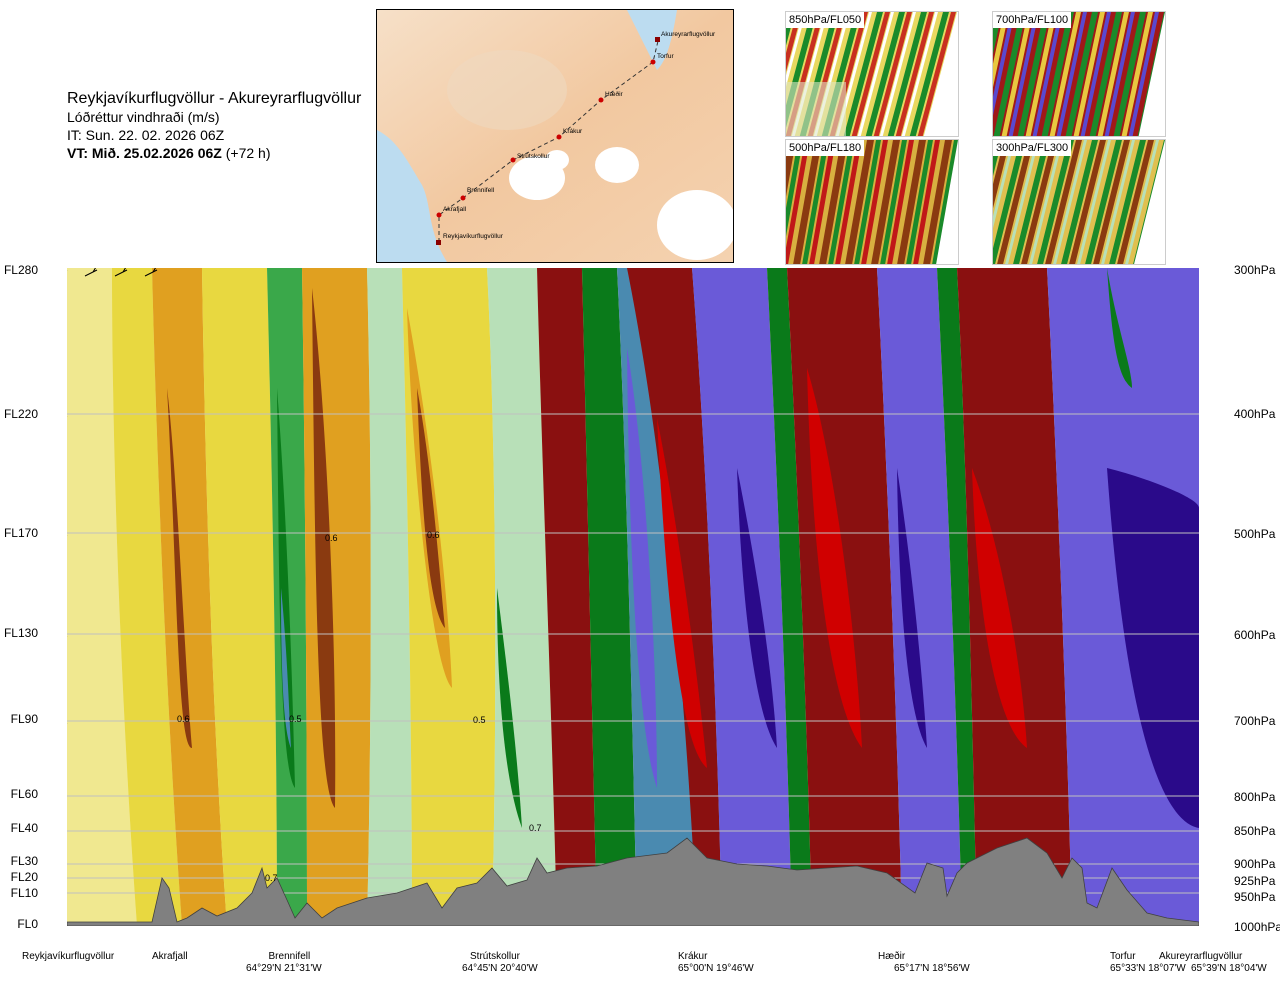 Image resolution: width=1280 pixels, height=981 pixels. Describe the element at coordinates (20, 633) in the screenshot. I see `fl-tick-label: FL130` at that location.